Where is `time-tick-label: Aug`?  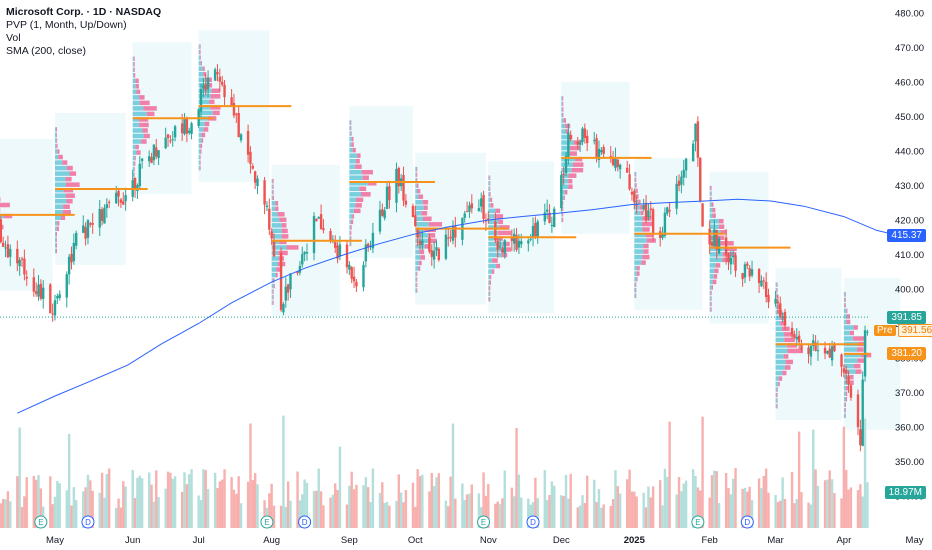
time-tick-label: Aug is located at coordinates (271, 540).